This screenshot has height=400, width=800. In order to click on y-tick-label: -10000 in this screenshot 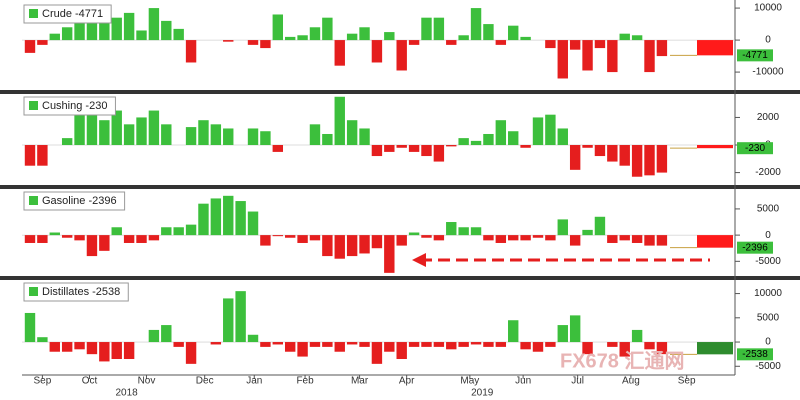, I will do `click(768, 72)`.